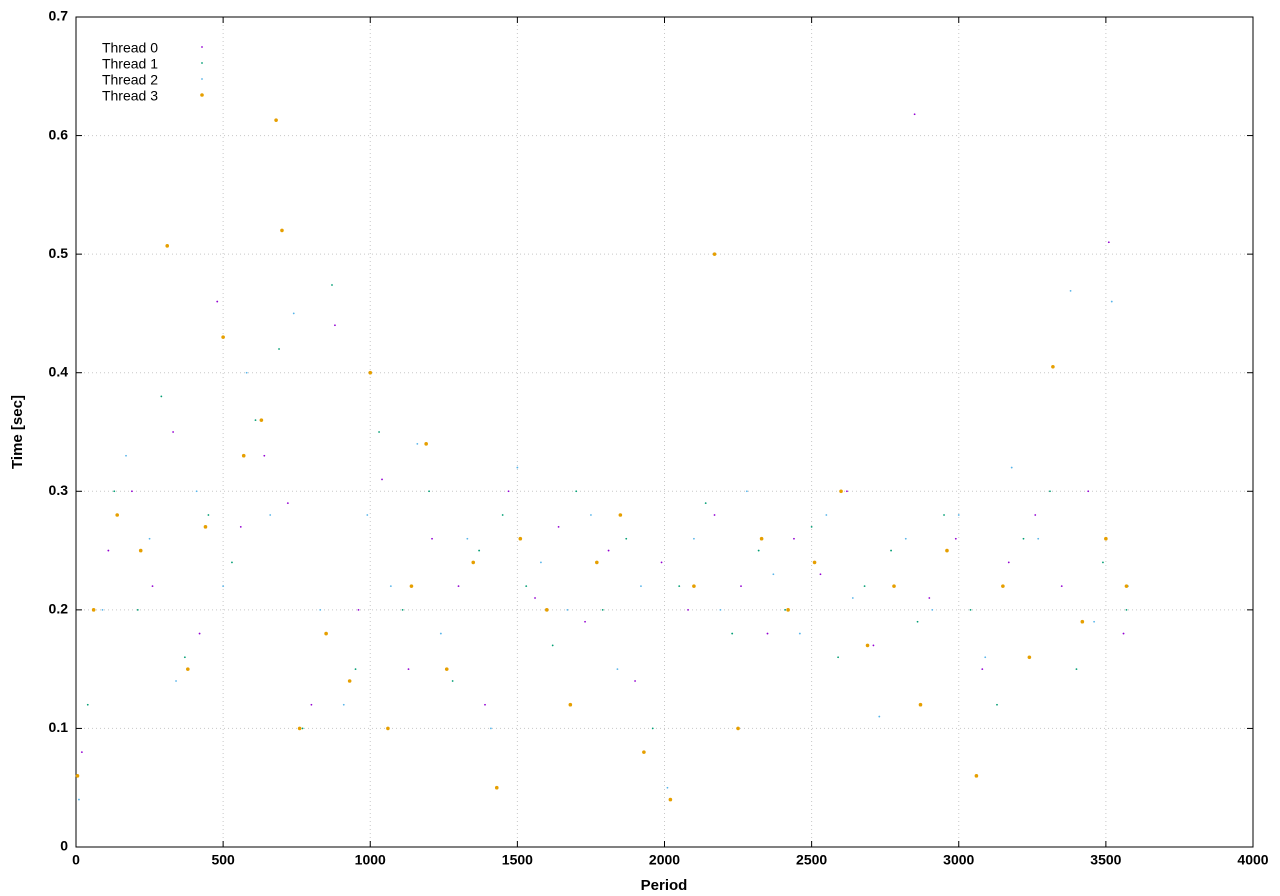 The image size is (1280, 896). What do you see at coordinates (59, 371) in the screenshot?
I see `y-tick-label: 0.4` at bounding box center [59, 371].